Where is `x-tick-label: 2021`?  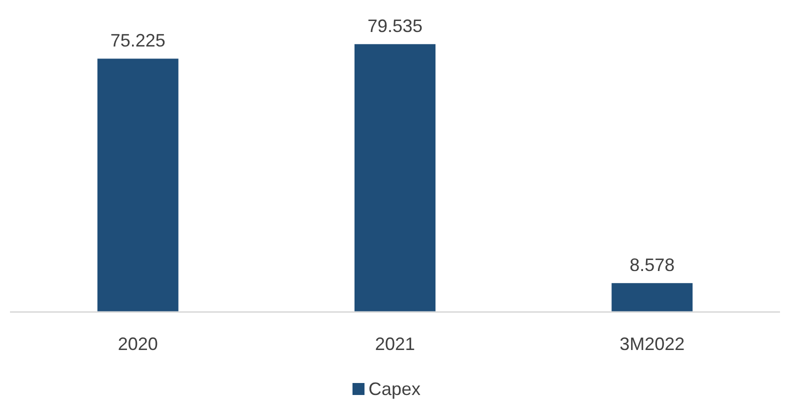
x-tick-label: 2021 is located at coordinates (395, 344).